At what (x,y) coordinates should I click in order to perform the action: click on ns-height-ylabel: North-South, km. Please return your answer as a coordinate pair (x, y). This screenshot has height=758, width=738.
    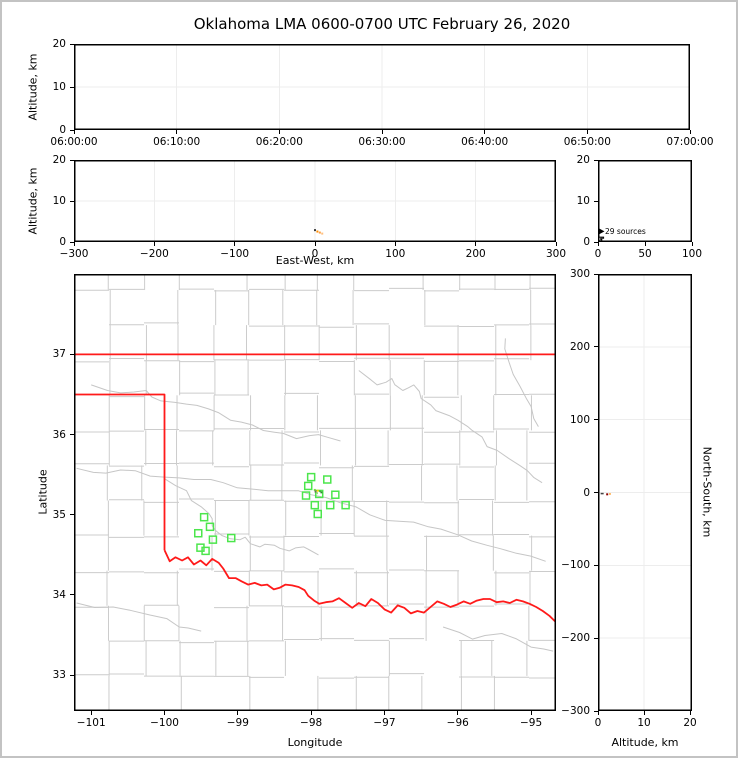
    Looking at the image, I should click on (707, 492).